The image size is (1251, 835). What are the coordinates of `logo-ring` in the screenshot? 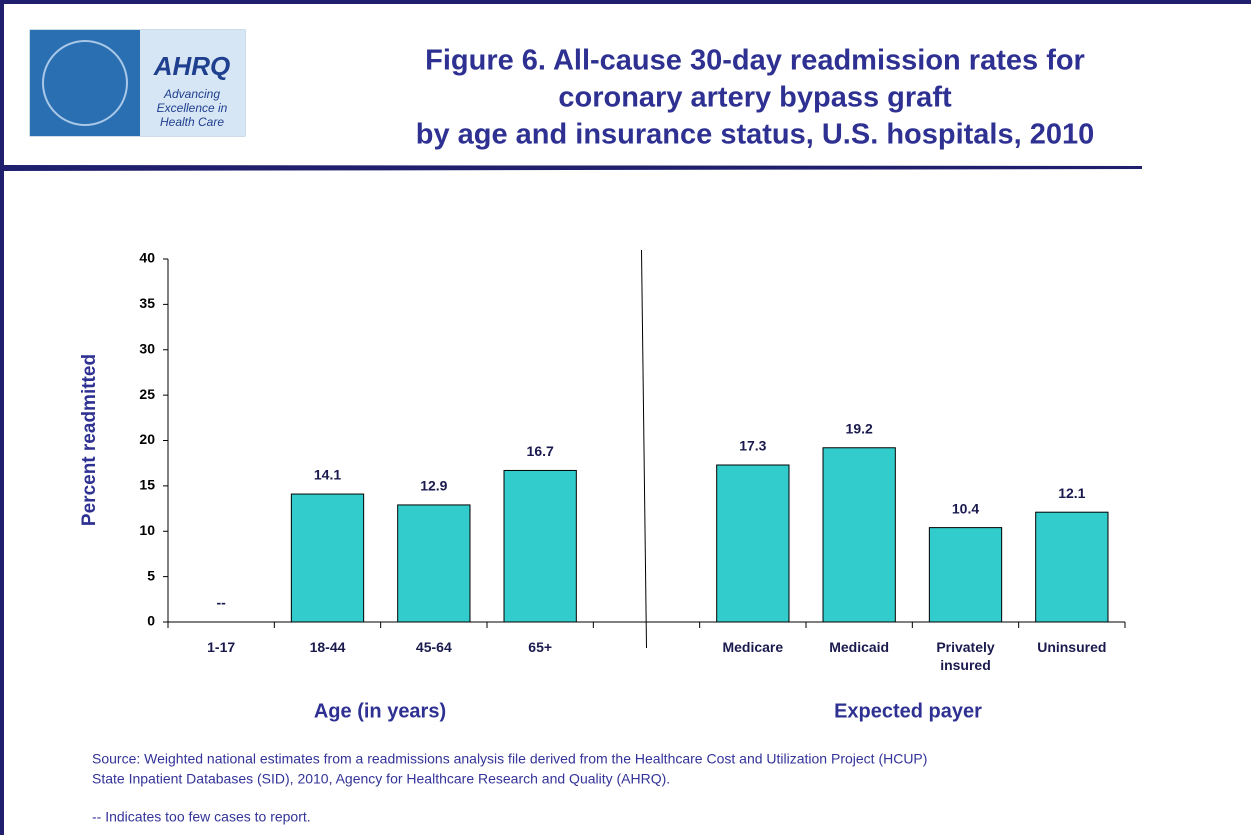 It's located at (85, 83).